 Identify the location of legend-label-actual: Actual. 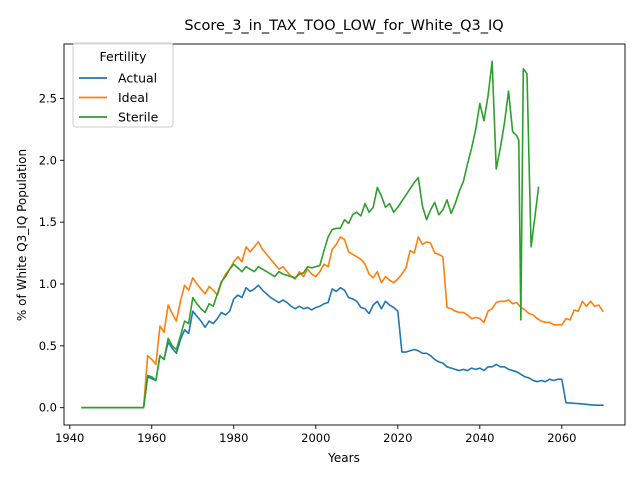
(137, 78).